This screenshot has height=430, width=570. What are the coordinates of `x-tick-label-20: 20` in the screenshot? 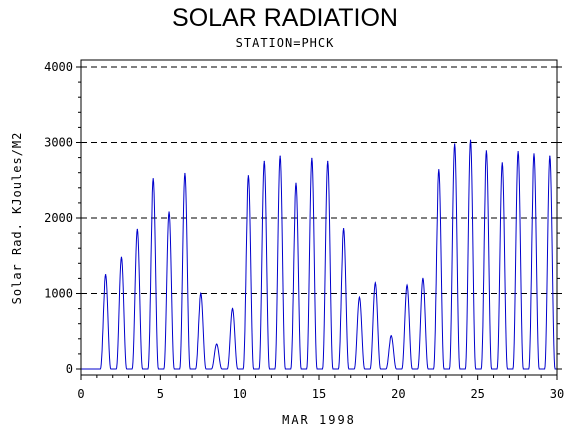 It's located at (398, 394).